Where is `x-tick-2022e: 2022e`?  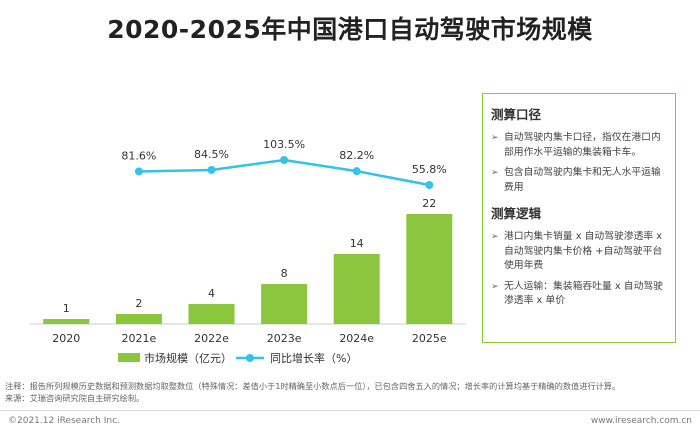
x-tick-2022e: 2022e is located at coordinates (211, 338).